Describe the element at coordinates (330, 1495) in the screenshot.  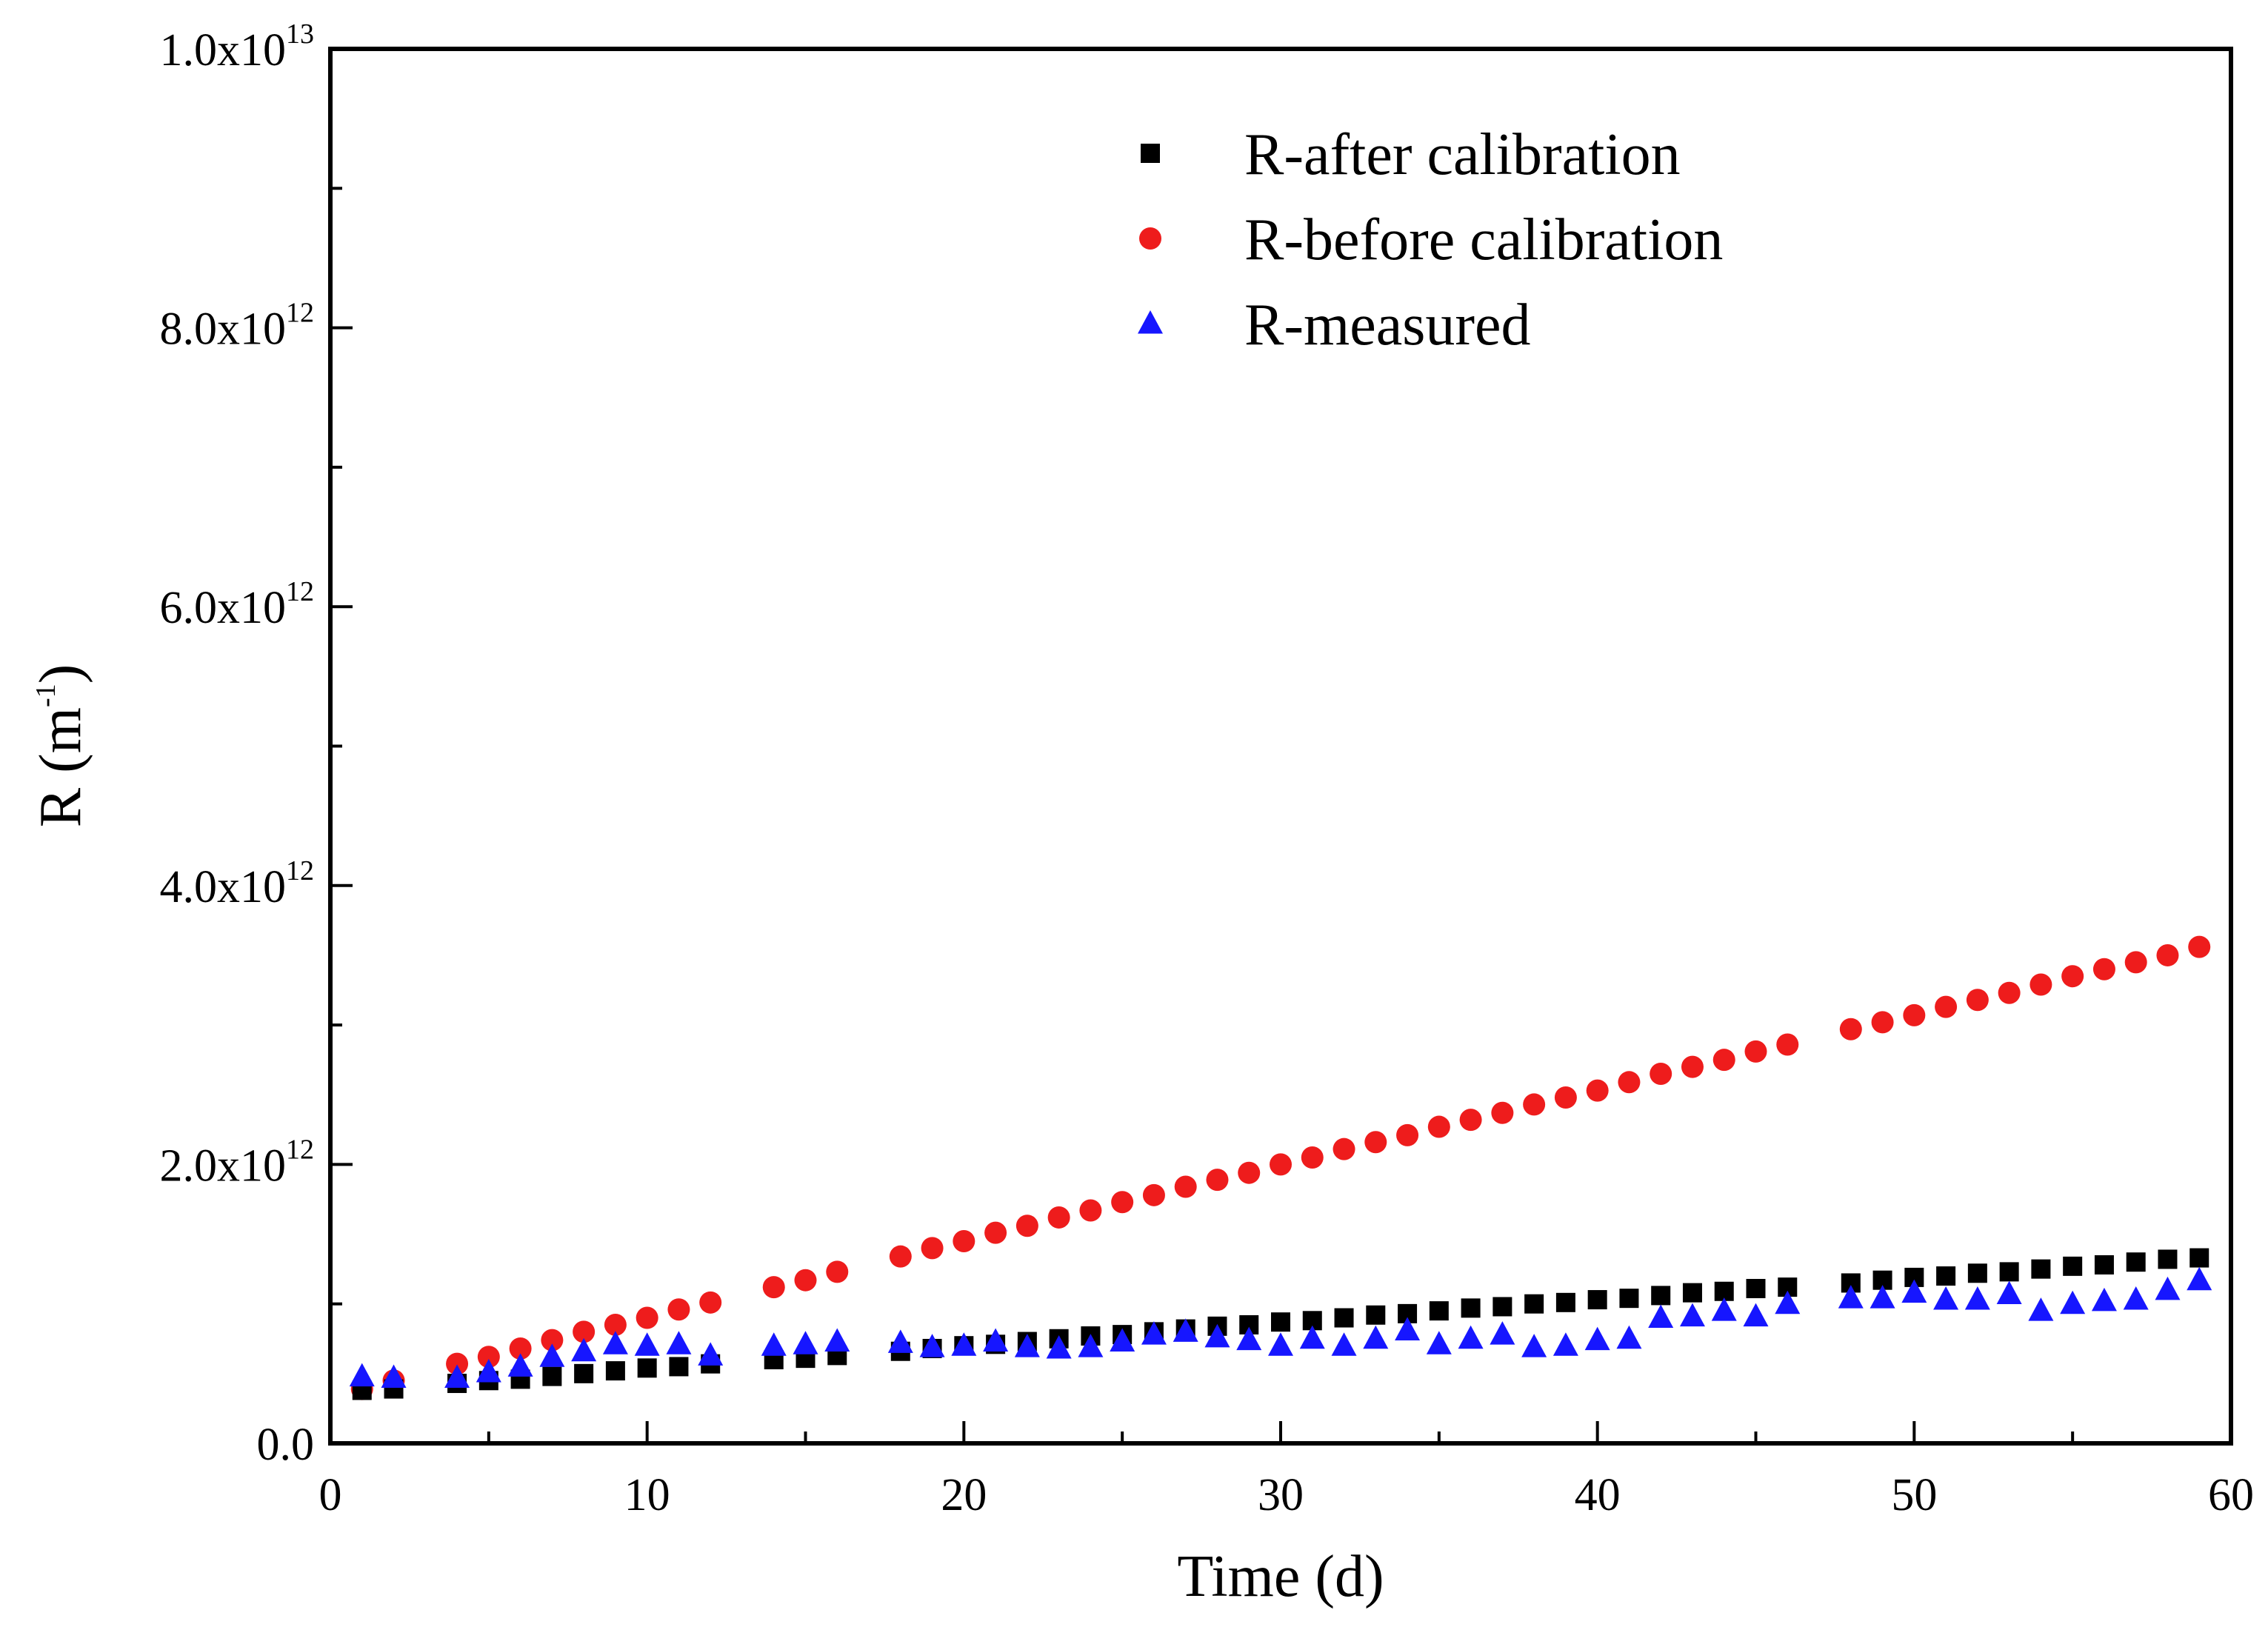
I see `x-tick-label: 0` at that location.